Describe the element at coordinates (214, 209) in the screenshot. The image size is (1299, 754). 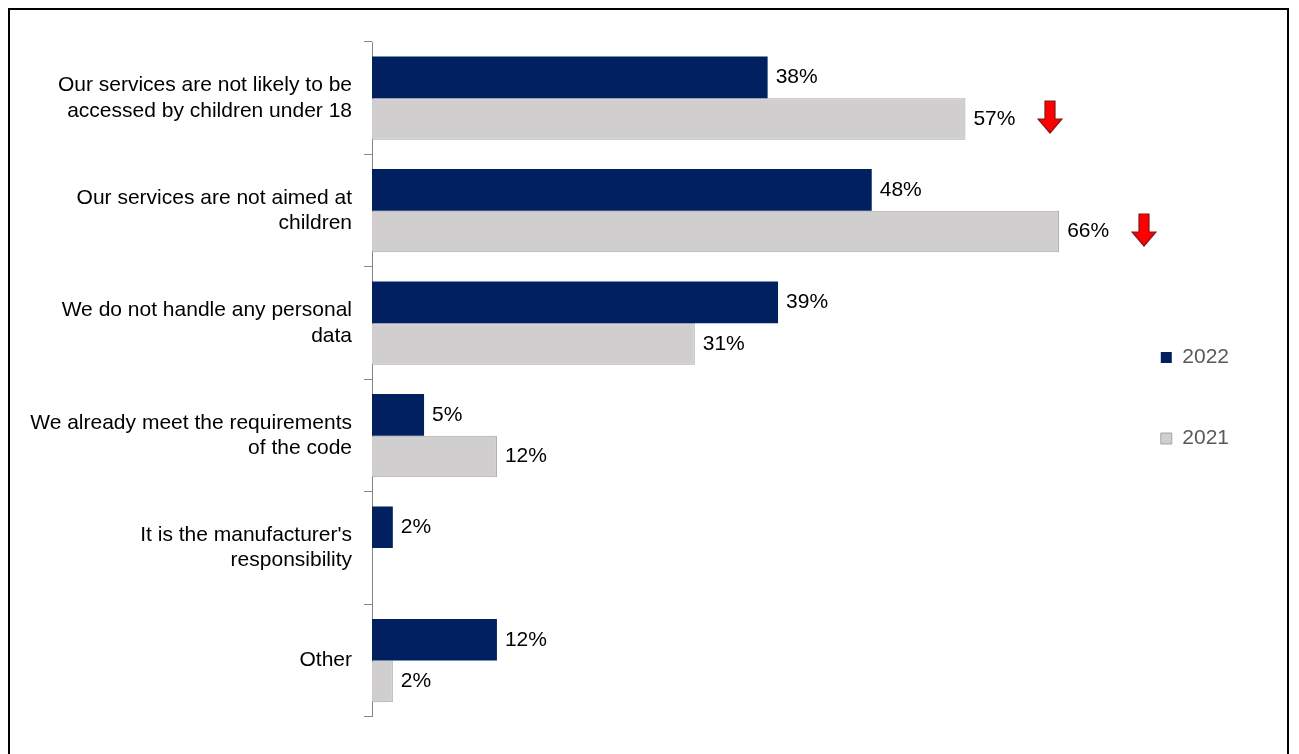
I see `y-tick-label: Our services are not aimed at children` at that location.